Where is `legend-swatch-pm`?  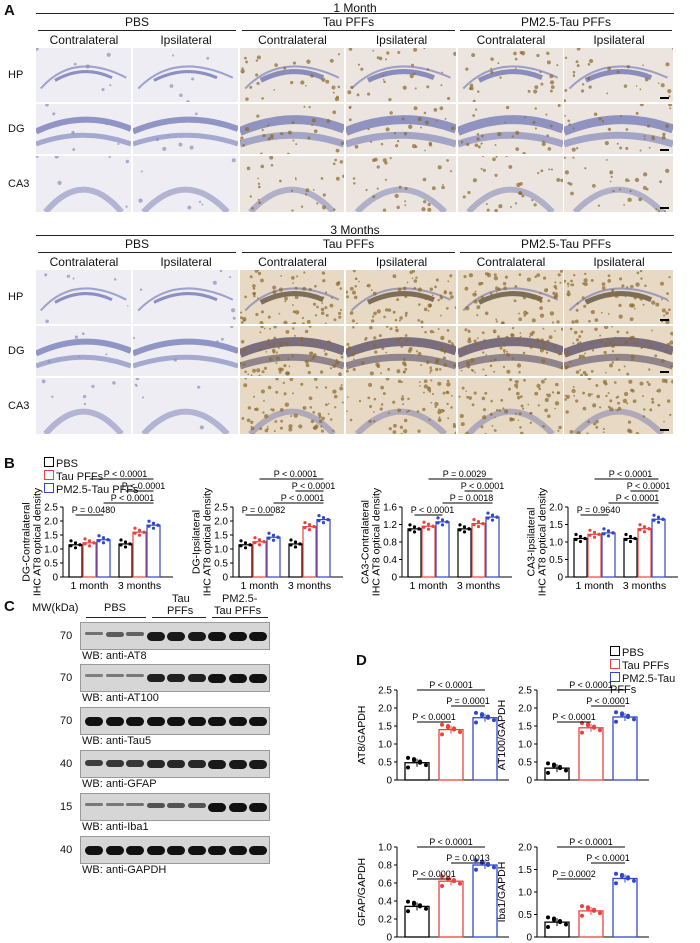
legend-swatch-pm is located at coordinates (615, 677).